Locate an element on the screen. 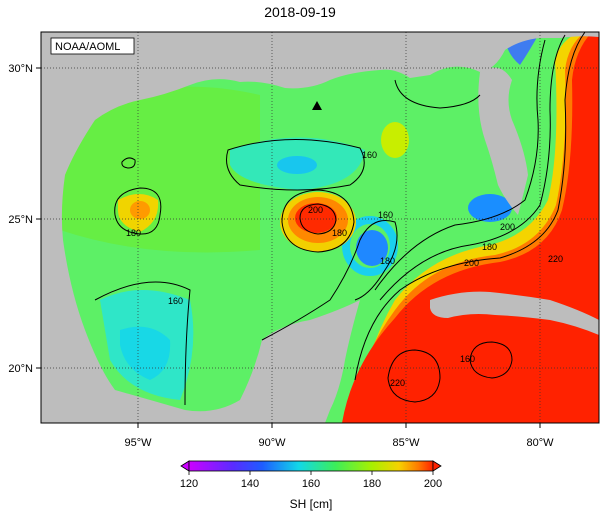  colorbar-tick-label: 180 is located at coordinates (372, 484).